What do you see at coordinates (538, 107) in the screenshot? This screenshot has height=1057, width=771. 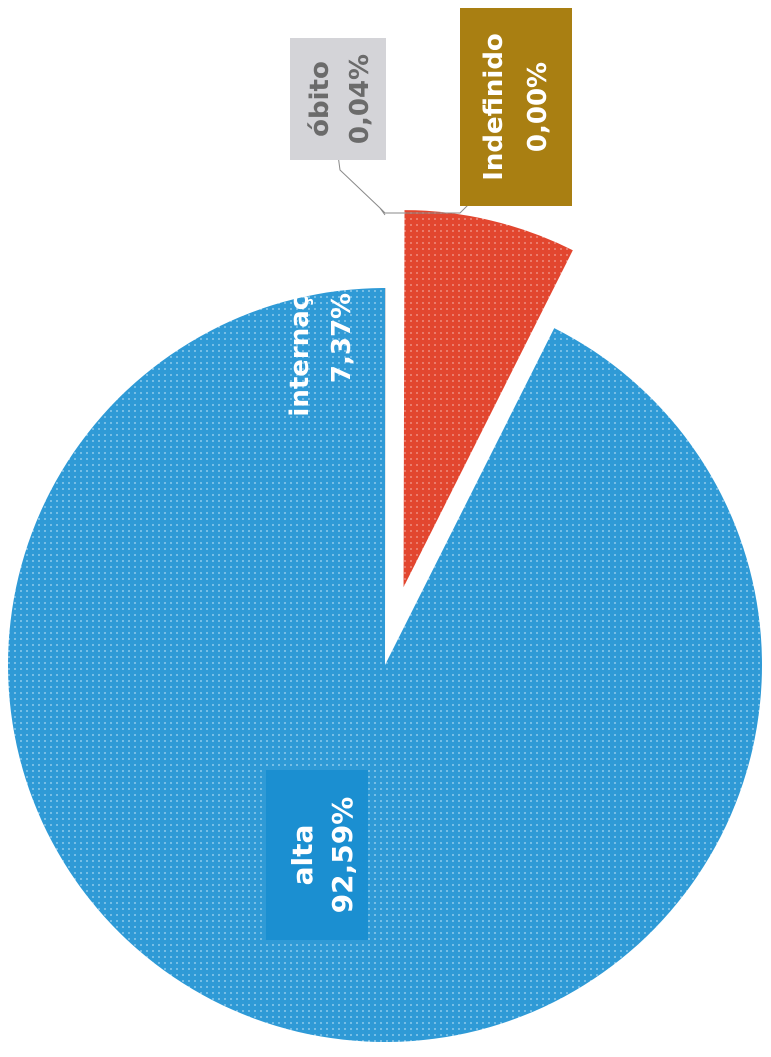 I see `label-indefinido-value: 0,00%` at bounding box center [538, 107].